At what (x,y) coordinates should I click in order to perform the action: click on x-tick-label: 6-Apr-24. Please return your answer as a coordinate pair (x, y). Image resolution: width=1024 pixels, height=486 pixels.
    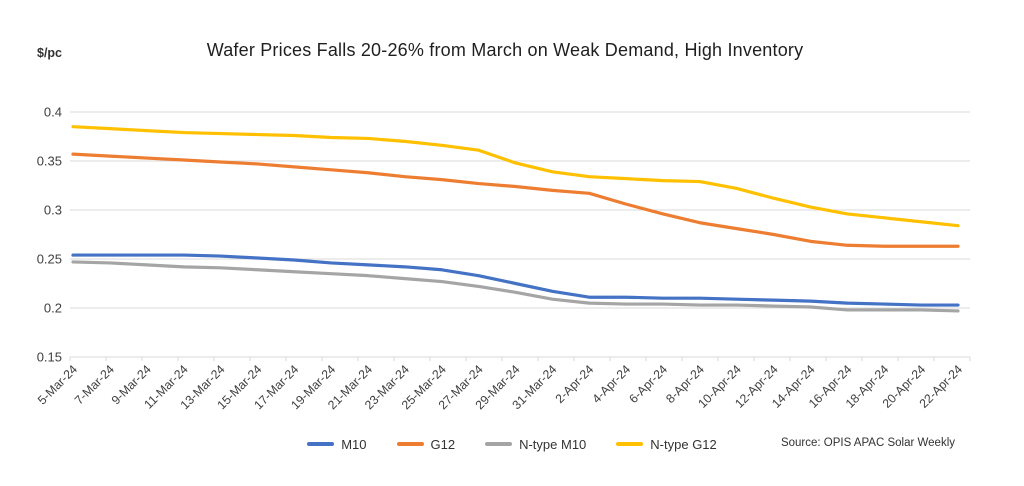
    Looking at the image, I should click on (648, 384).